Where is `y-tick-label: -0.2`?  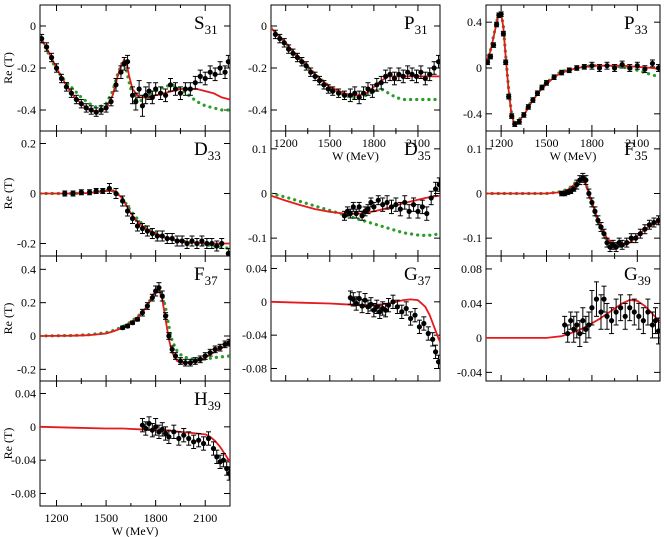
y-tick-label: -0.2 is located at coordinates (257, 68).